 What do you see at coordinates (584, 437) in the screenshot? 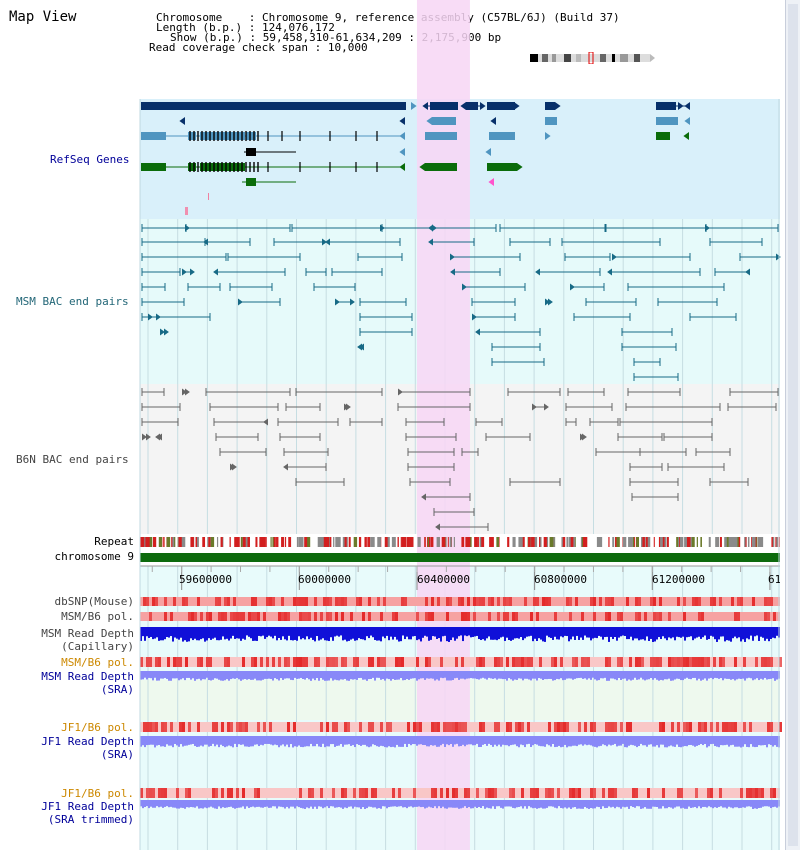
I see `bac-end-arrow` at bounding box center [584, 437].